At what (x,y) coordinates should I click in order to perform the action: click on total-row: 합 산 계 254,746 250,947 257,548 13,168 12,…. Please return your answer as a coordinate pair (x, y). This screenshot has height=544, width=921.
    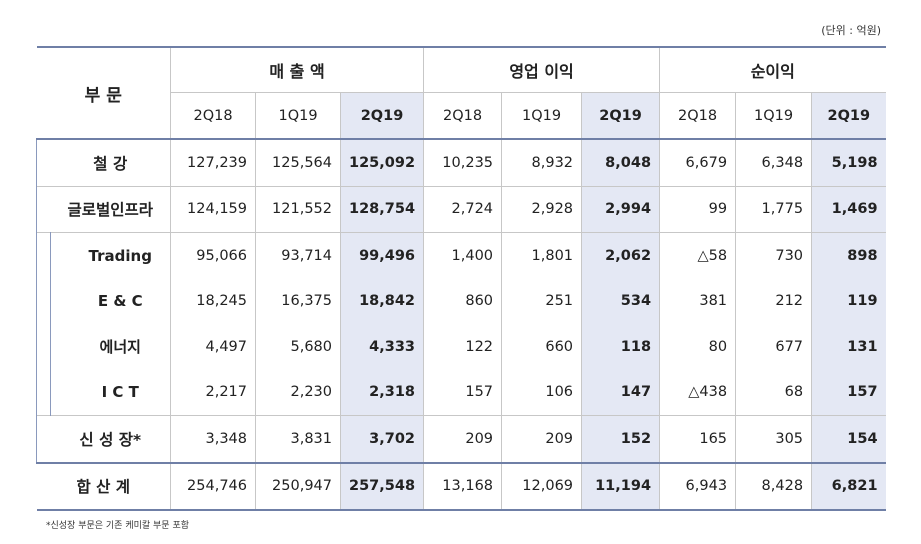
    Looking at the image, I should click on (461, 486).